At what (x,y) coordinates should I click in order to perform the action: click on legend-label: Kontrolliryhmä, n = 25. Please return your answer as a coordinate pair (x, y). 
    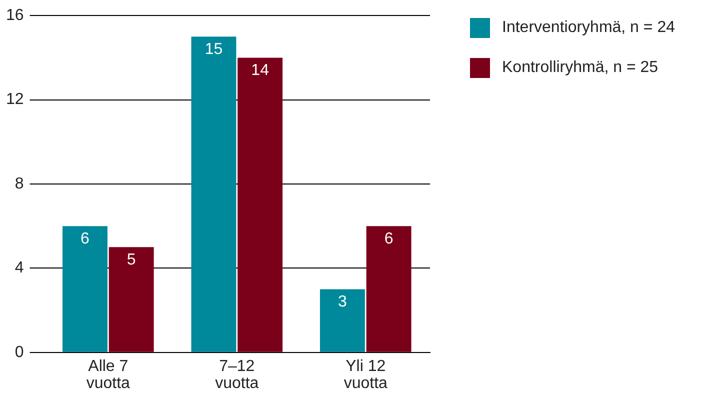
    Looking at the image, I should click on (580, 68).